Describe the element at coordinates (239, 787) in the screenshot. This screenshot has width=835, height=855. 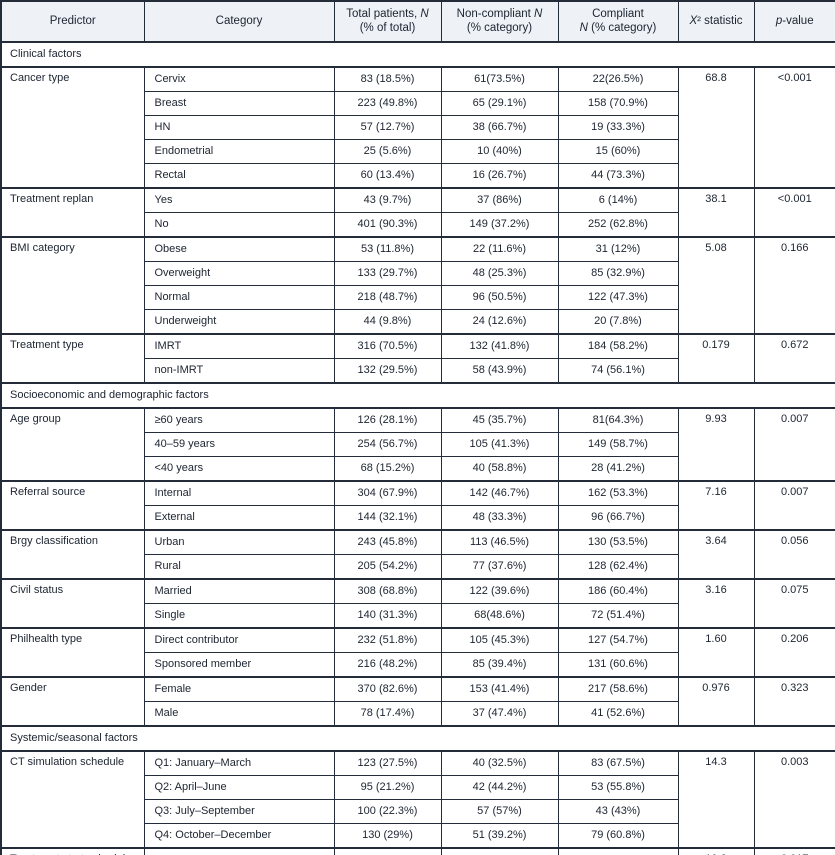
I see `category-cell: Q2: April–June` at that location.